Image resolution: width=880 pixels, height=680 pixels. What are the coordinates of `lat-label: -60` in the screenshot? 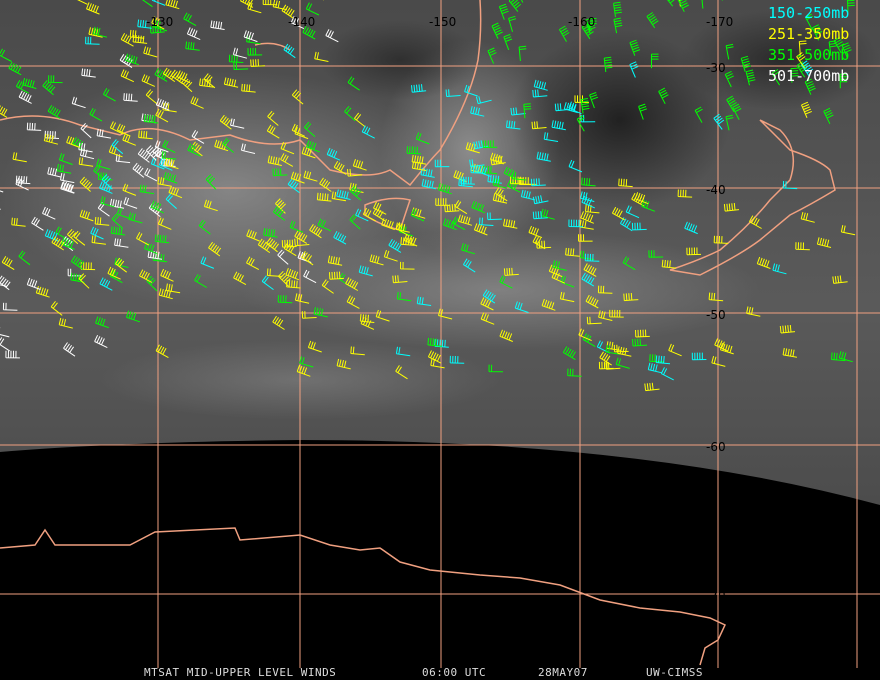 It's located at (716, 447).